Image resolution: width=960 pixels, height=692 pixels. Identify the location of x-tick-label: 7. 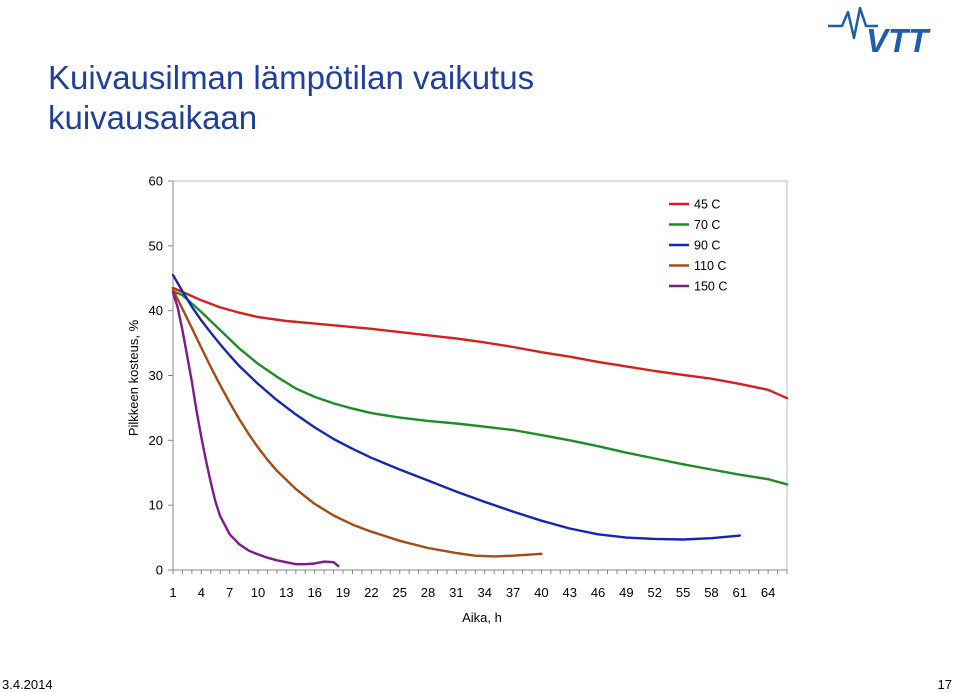
(229, 592).